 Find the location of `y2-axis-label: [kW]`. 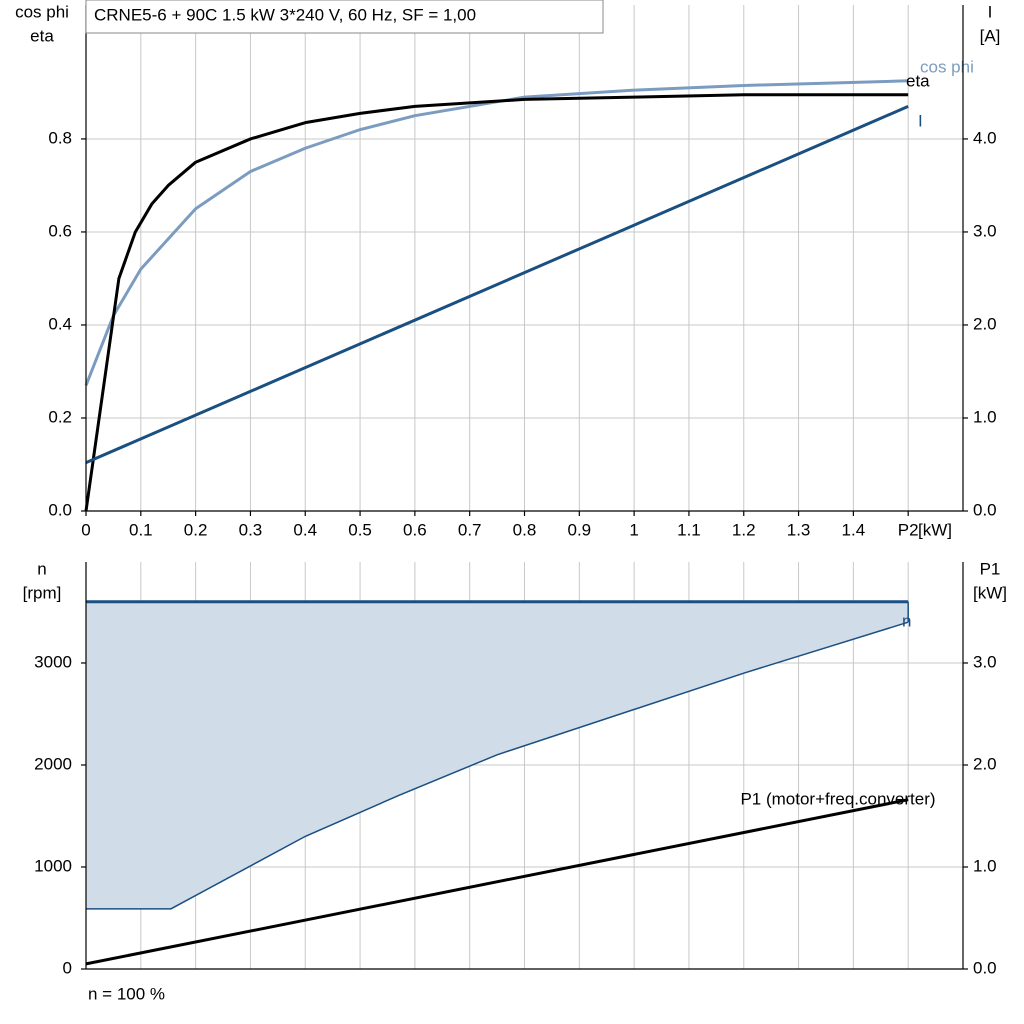

y2-axis-label: [kW] is located at coordinates (990, 592).